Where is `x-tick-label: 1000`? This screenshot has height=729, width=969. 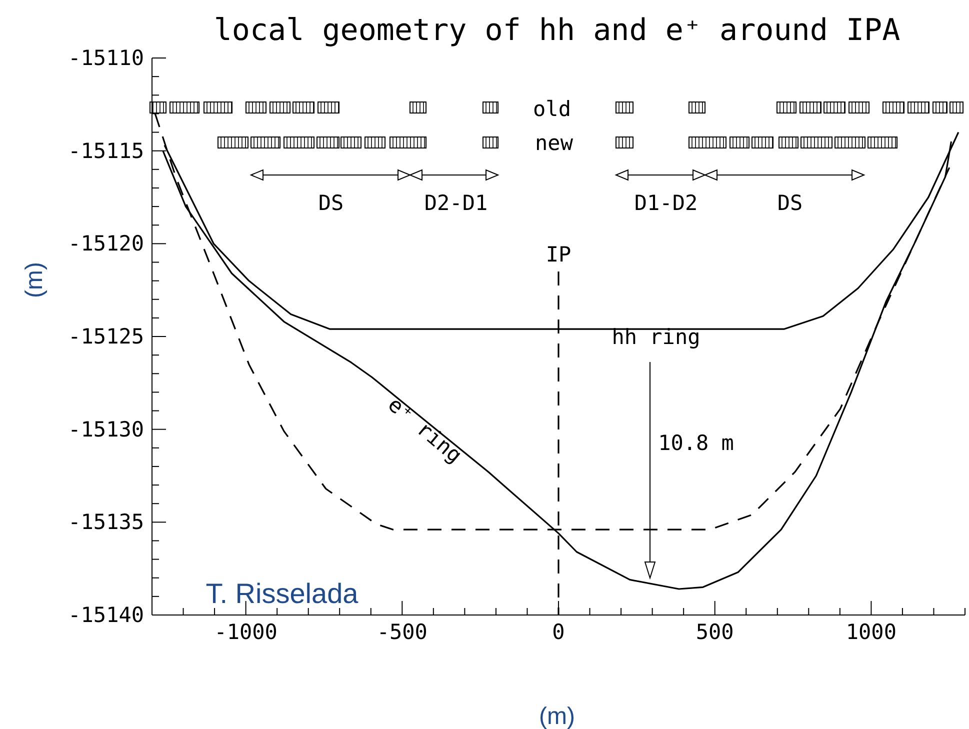
x-tick-label: 1000 is located at coordinates (871, 632).